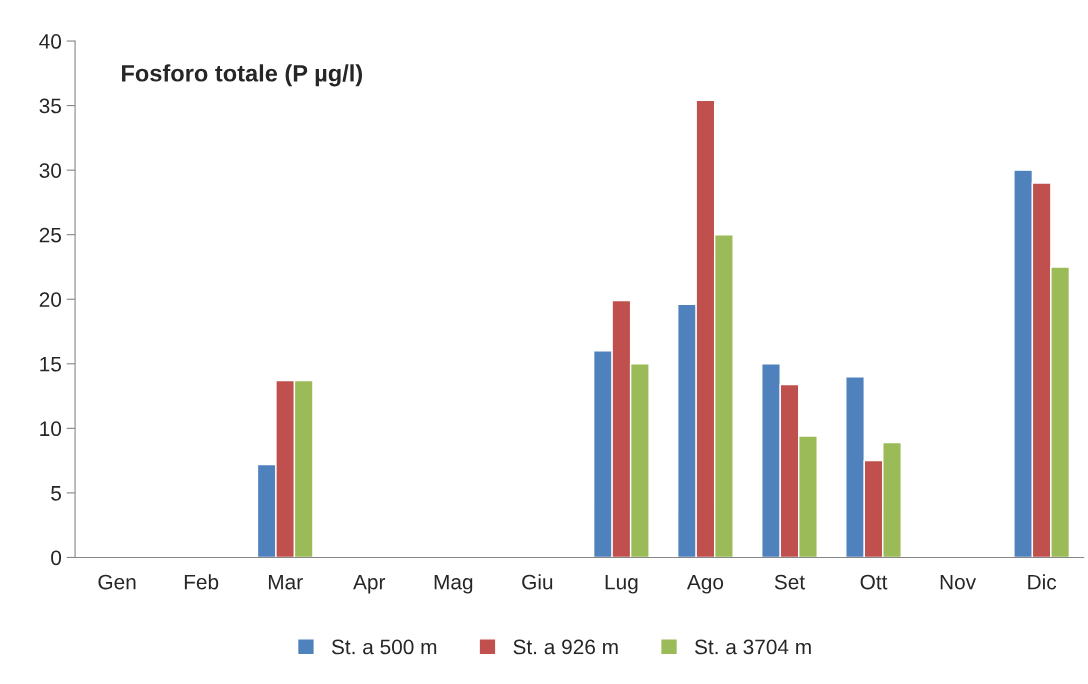  What do you see at coordinates (384, 647) in the screenshot?
I see `legend-label: St. a 500 m` at bounding box center [384, 647].